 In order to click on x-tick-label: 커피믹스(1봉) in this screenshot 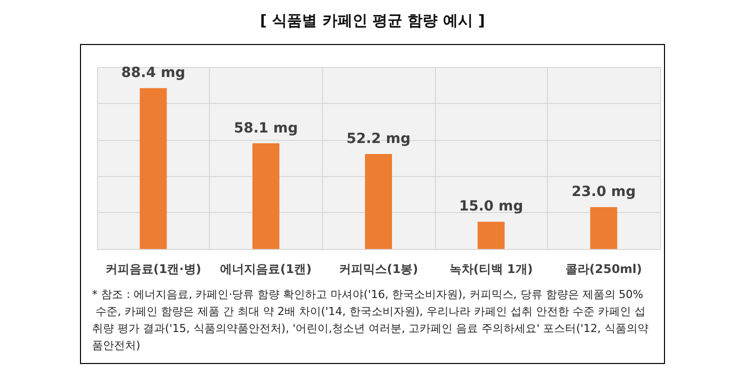, I will do `click(378, 269)`.